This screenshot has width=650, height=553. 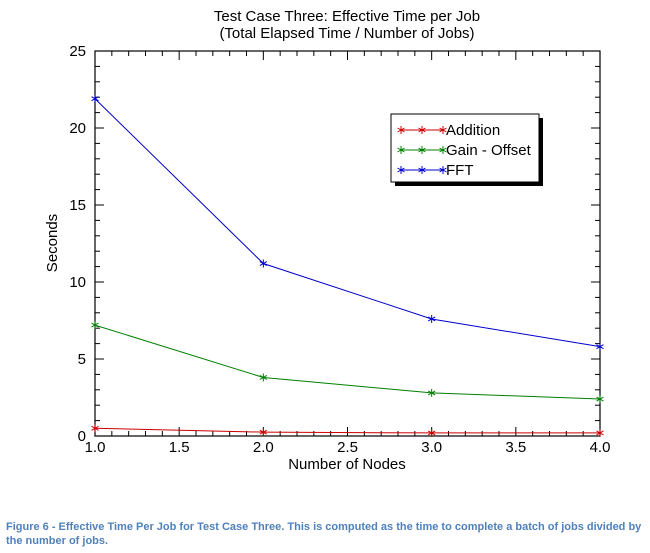 What do you see at coordinates (77, 128) in the screenshot?
I see `y-tick-label: 20` at bounding box center [77, 128].